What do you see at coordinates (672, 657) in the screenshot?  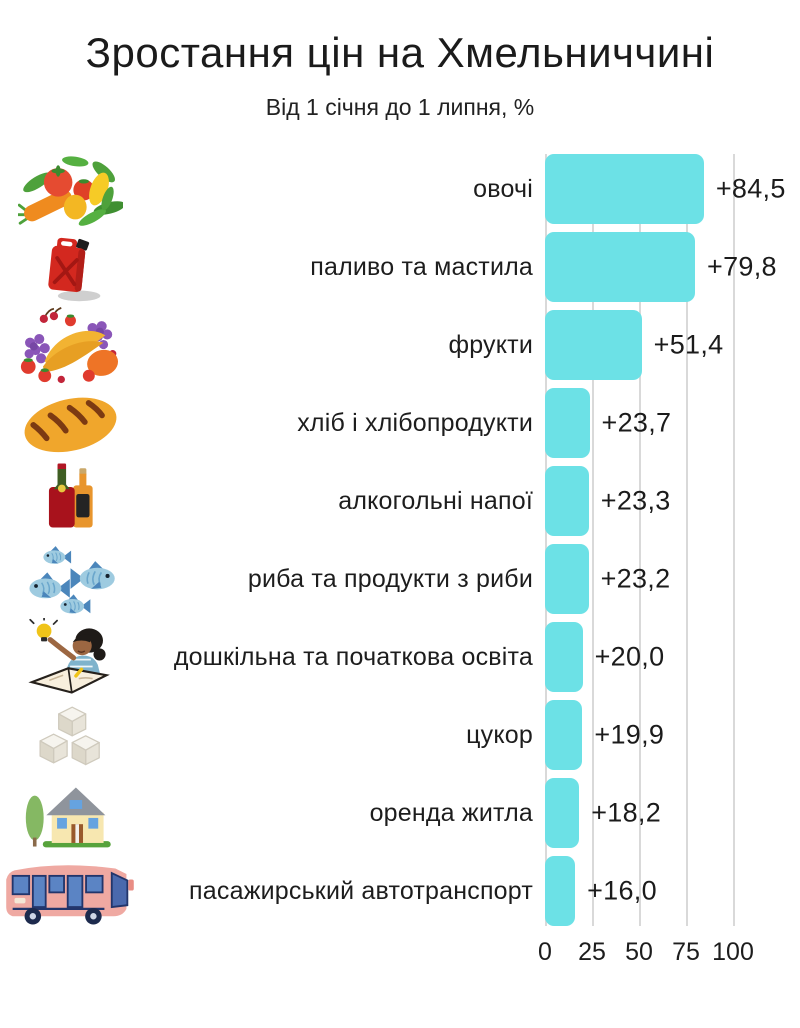 I see `bar-cell: +20,0` at bounding box center [672, 657].